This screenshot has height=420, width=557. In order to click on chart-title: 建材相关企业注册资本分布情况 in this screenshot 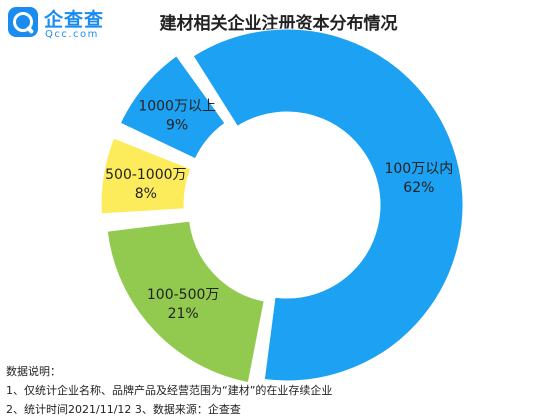, I will do `click(278, 24)`.